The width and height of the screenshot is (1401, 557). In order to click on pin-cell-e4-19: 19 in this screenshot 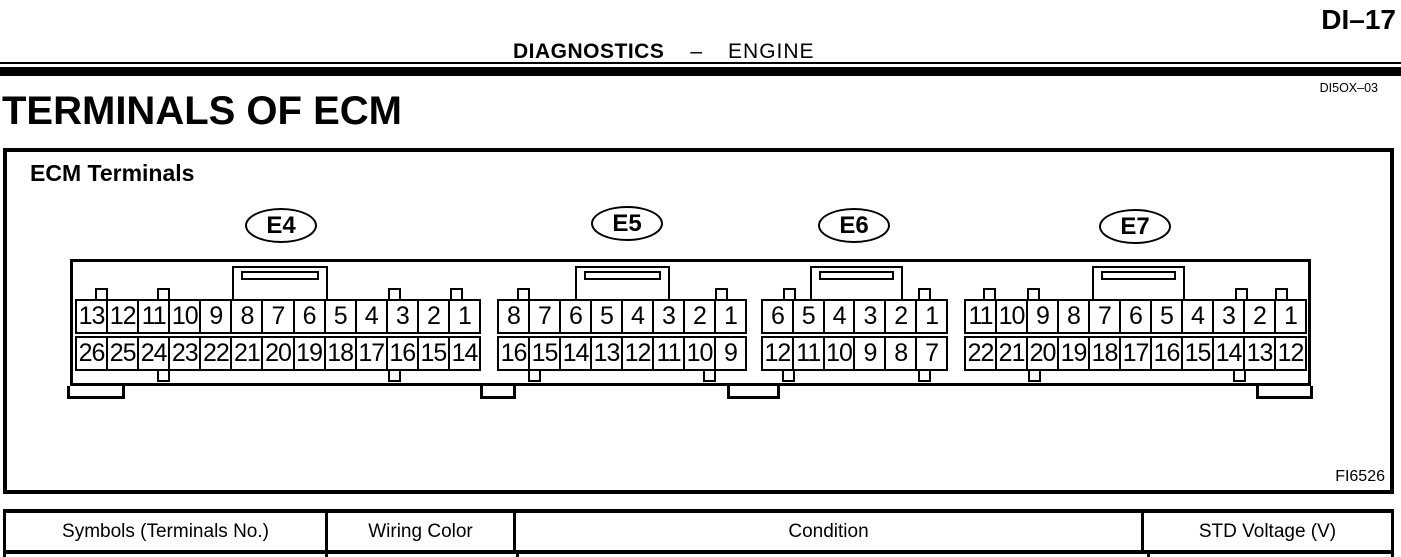, I will do `click(308, 353)`.